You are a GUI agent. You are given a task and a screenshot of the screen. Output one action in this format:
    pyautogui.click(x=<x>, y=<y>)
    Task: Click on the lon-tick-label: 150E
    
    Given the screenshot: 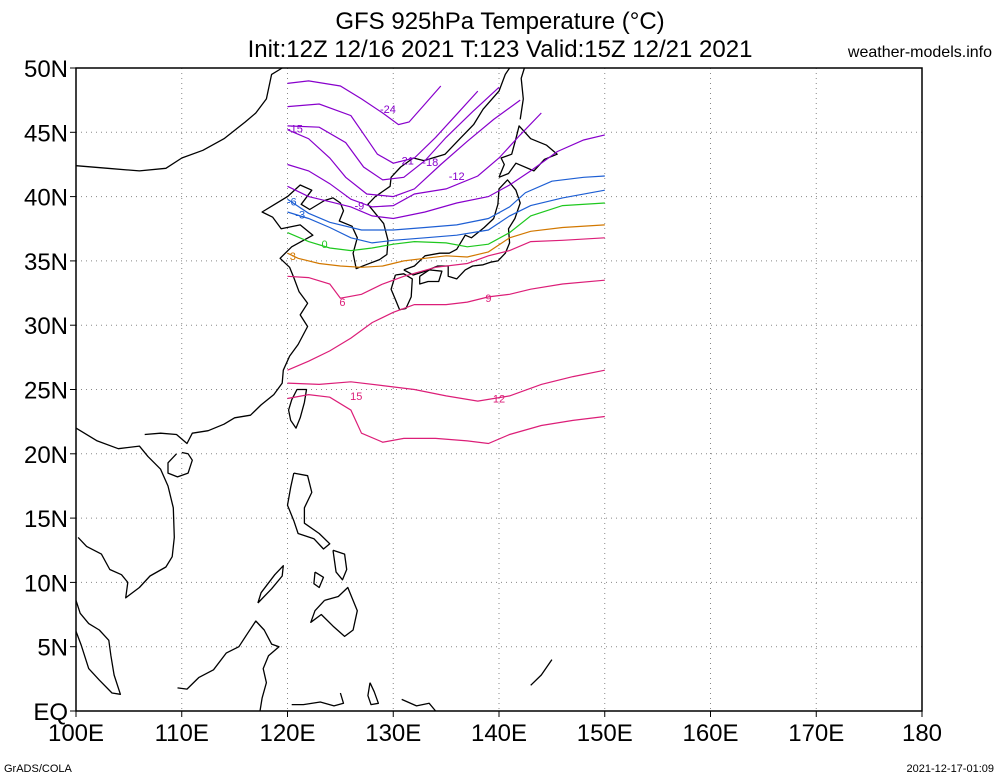 What is the action you would take?
    pyautogui.click(x=605, y=733)
    